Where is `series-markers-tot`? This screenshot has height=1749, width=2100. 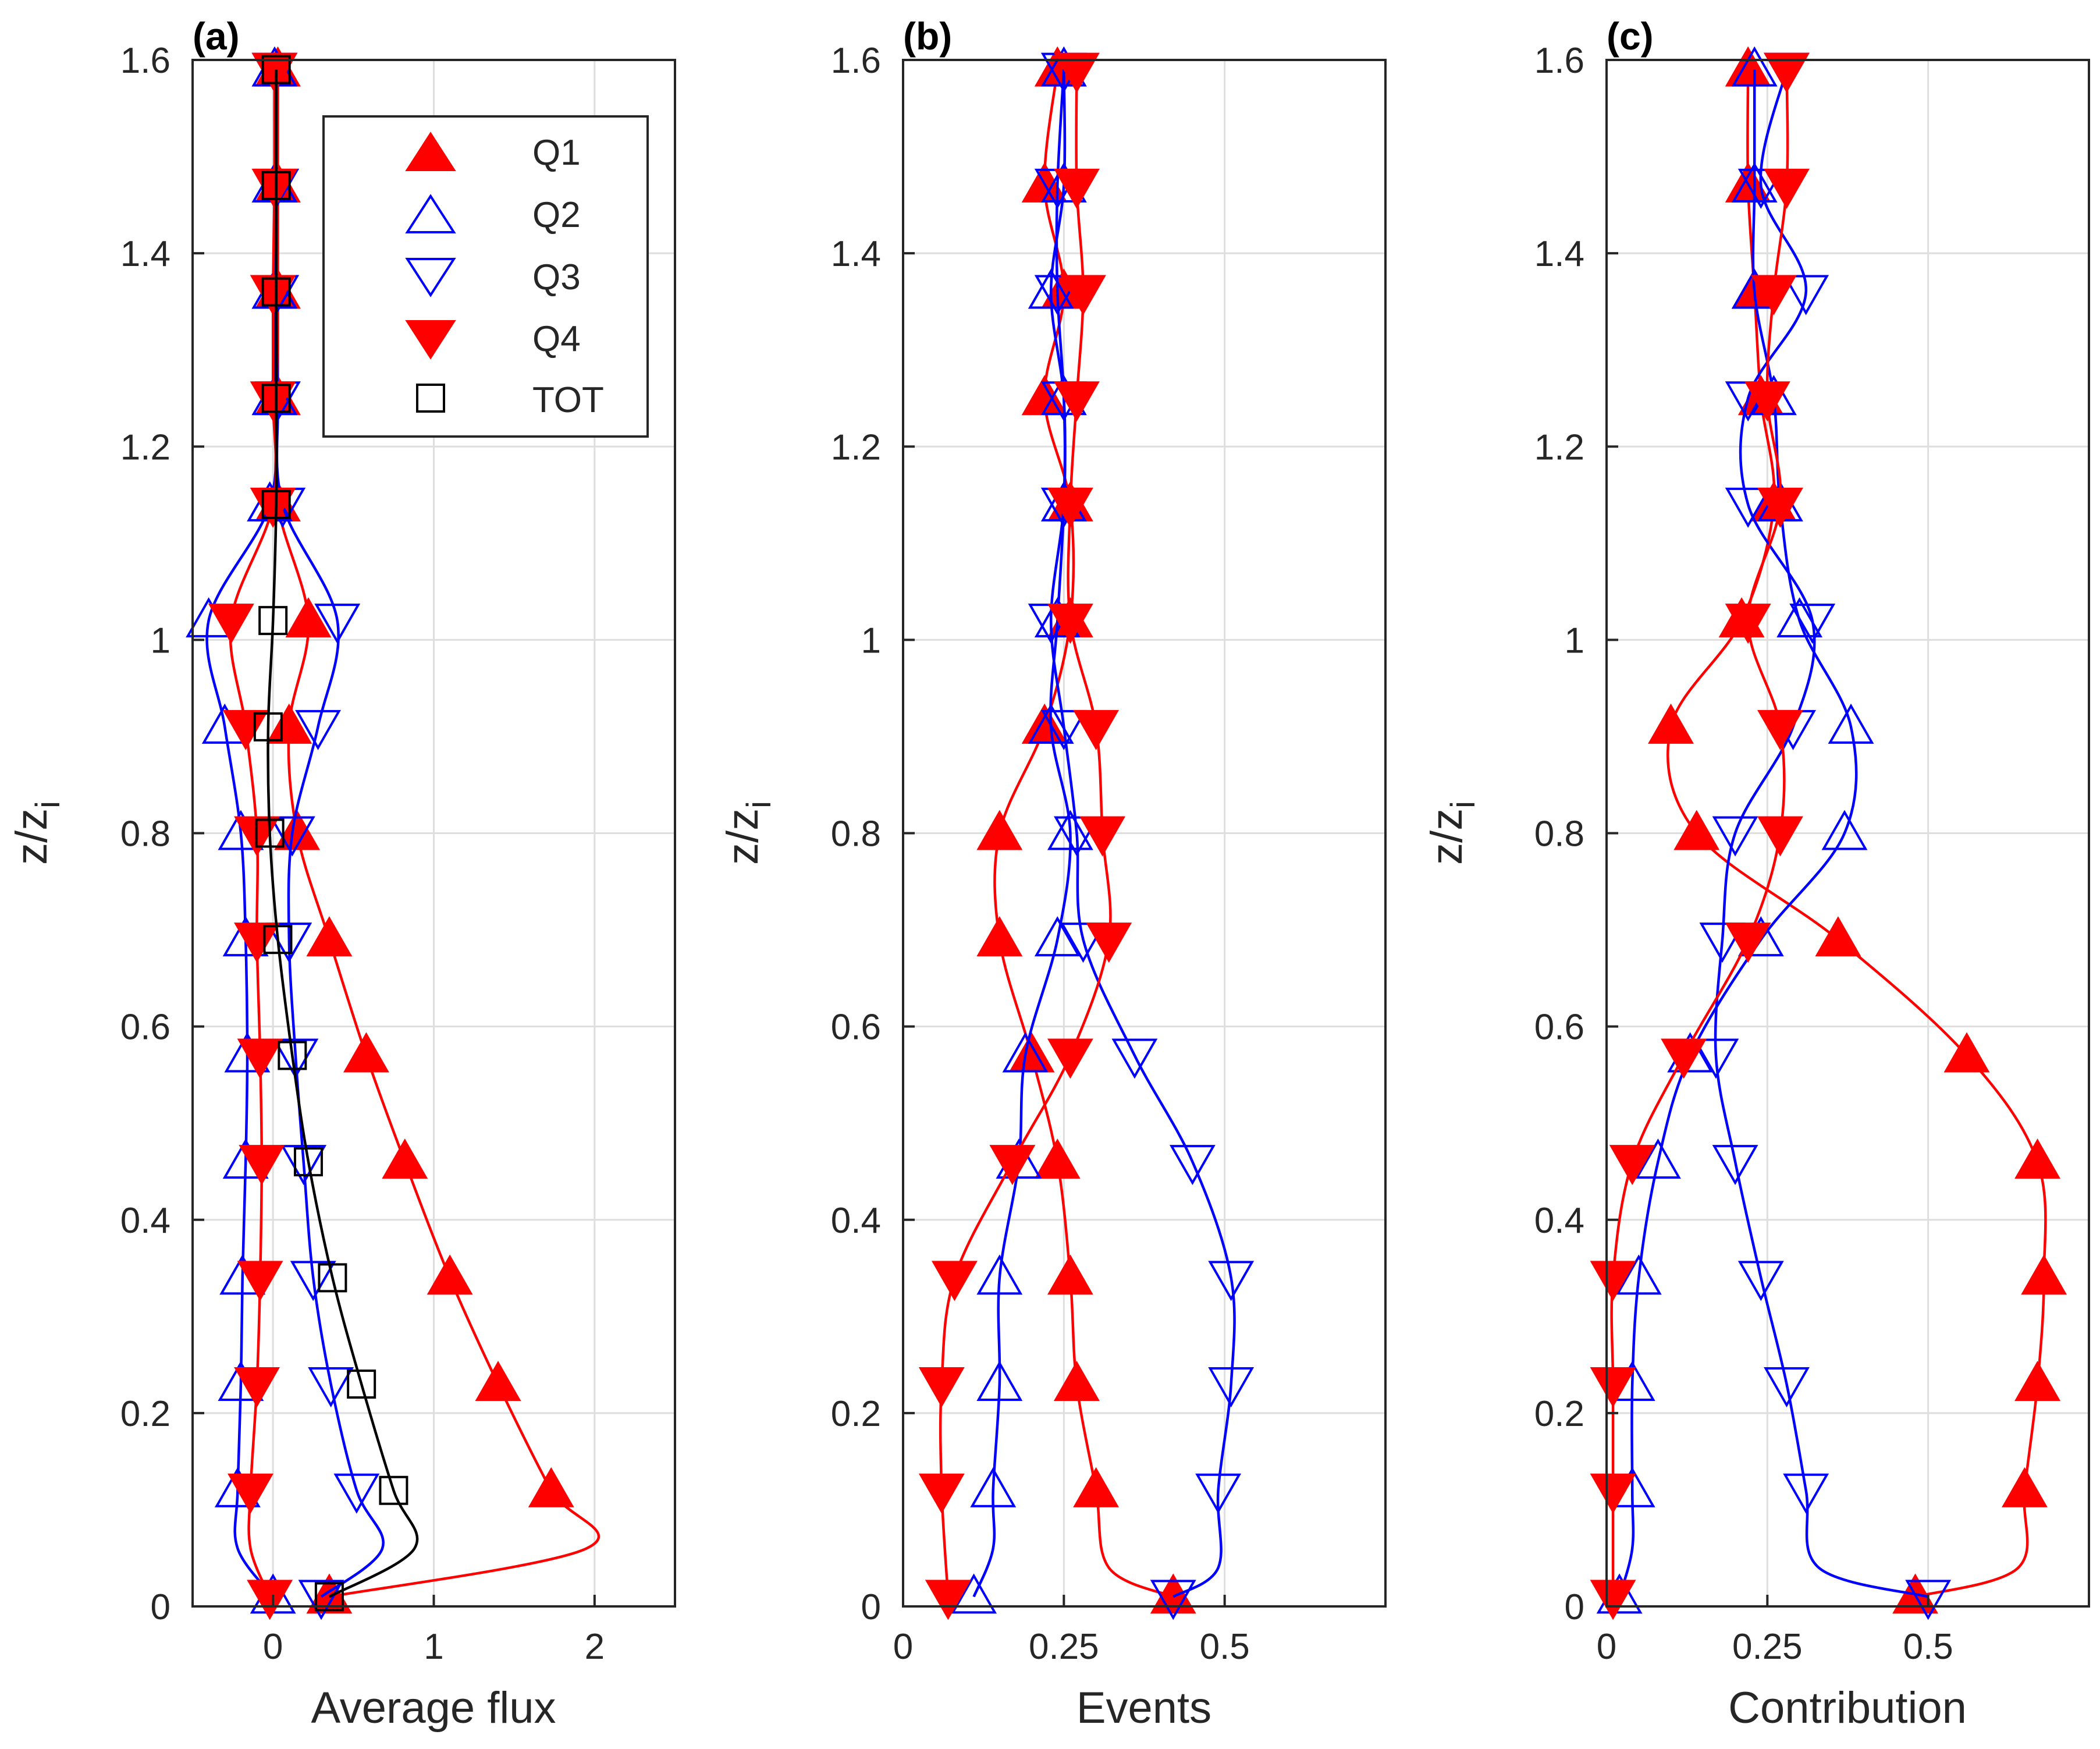 series-markers-tot is located at coordinates (330, 833).